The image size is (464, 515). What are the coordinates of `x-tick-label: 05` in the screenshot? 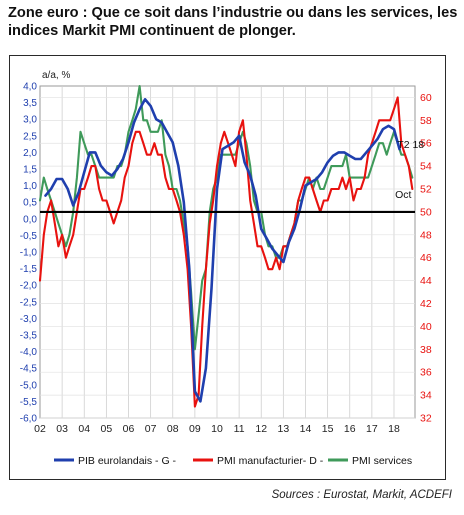 It's located at (107, 429).